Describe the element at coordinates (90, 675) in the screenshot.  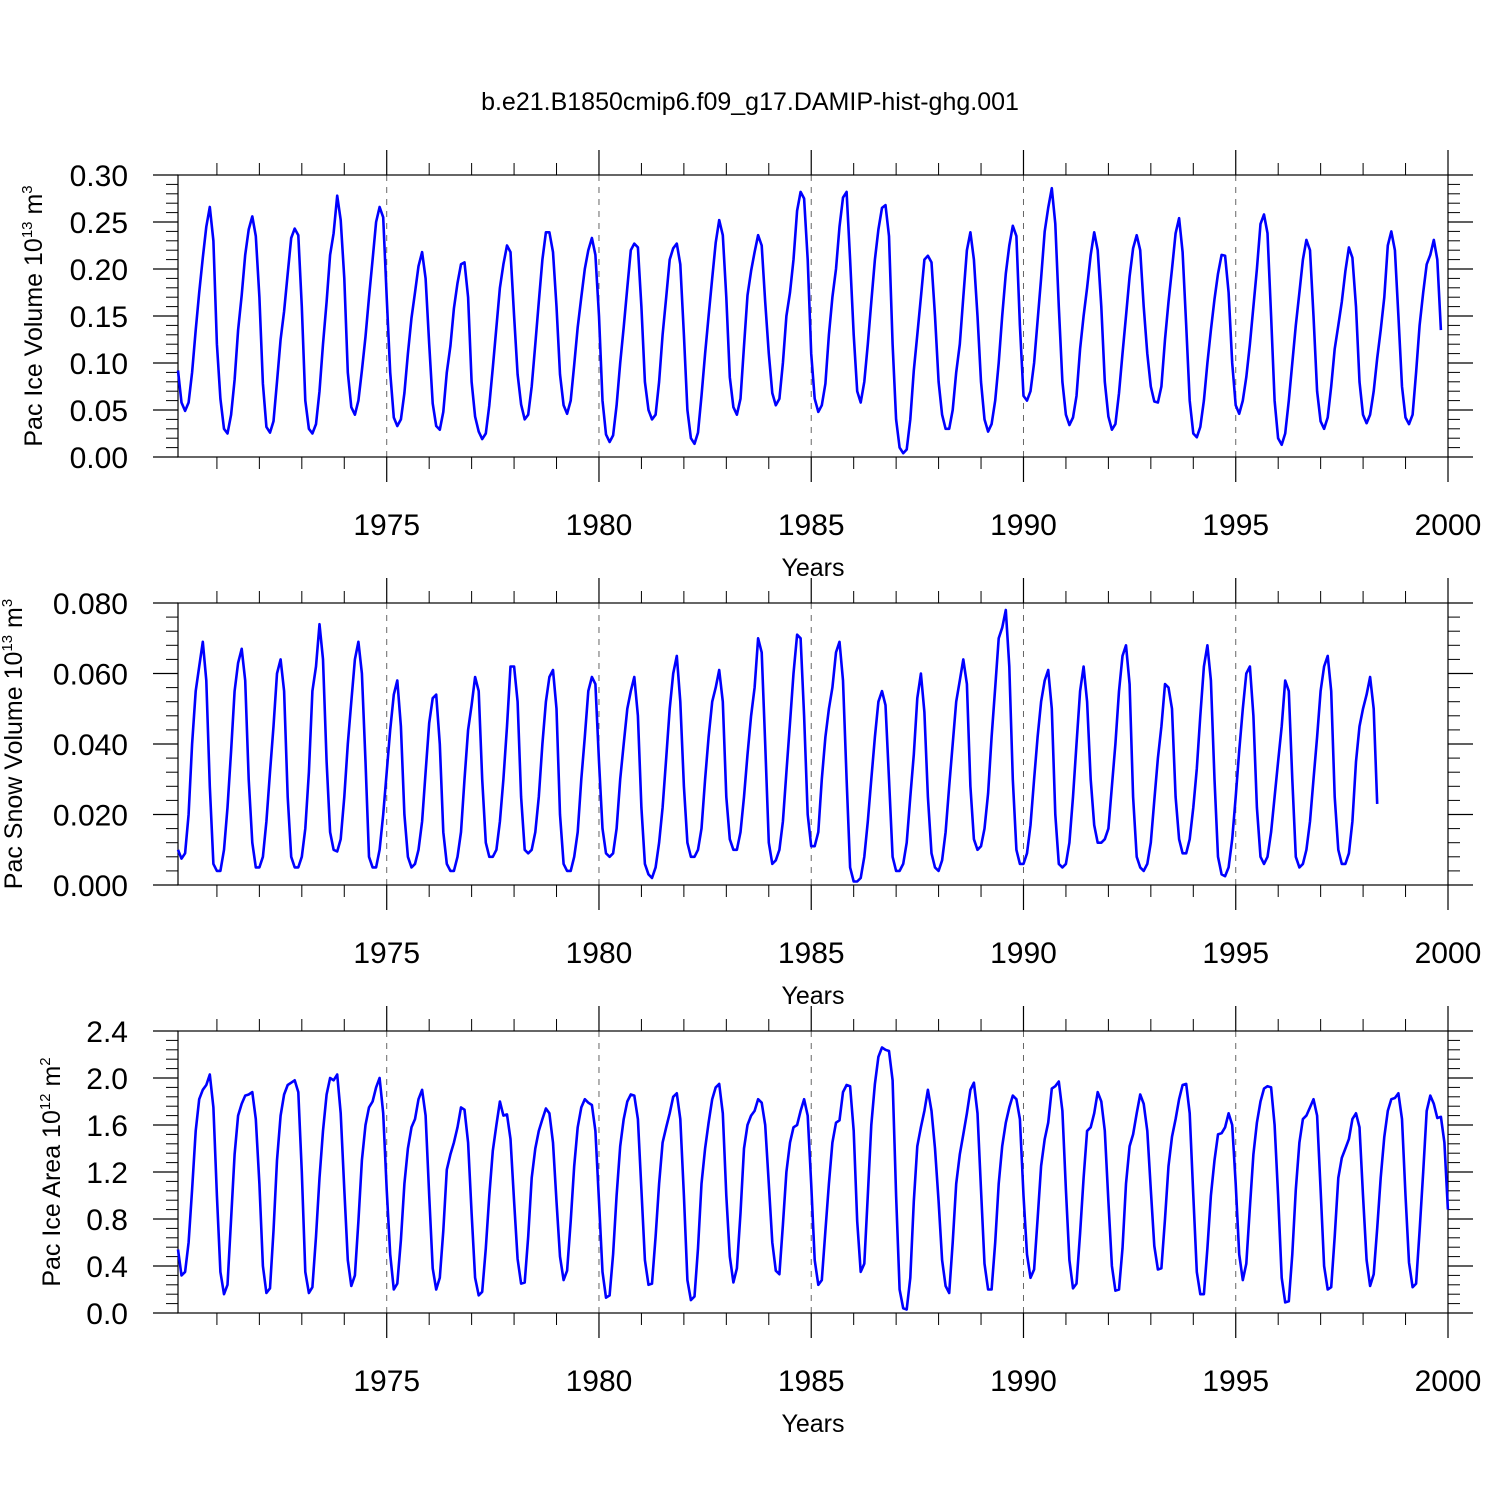
I see `y-tick-label: 0.060` at that location.